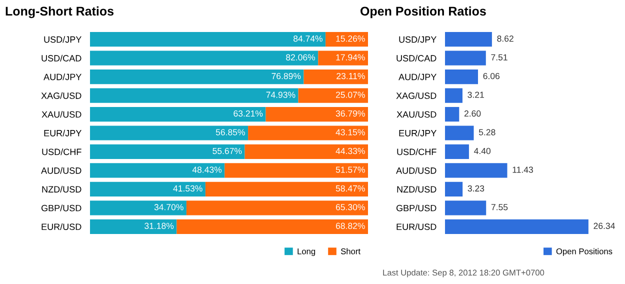 The height and width of the screenshot is (284, 625). Describe the element at coordinates (604, 225) in the screenshot. I see `data-label: 26.34` at that location.